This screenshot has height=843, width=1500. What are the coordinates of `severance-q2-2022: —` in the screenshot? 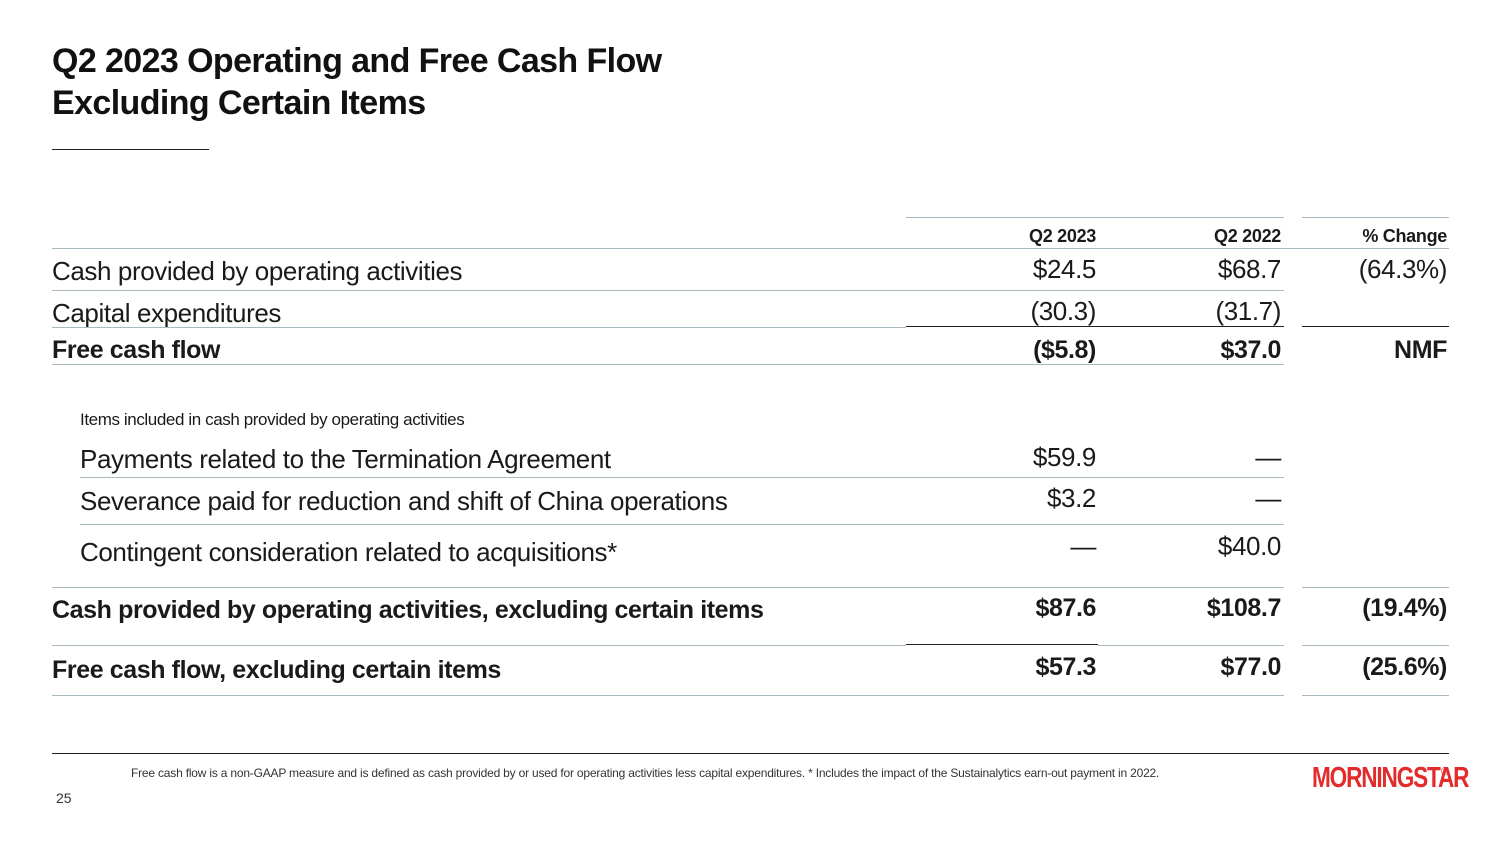 It's located at (1268, 498).